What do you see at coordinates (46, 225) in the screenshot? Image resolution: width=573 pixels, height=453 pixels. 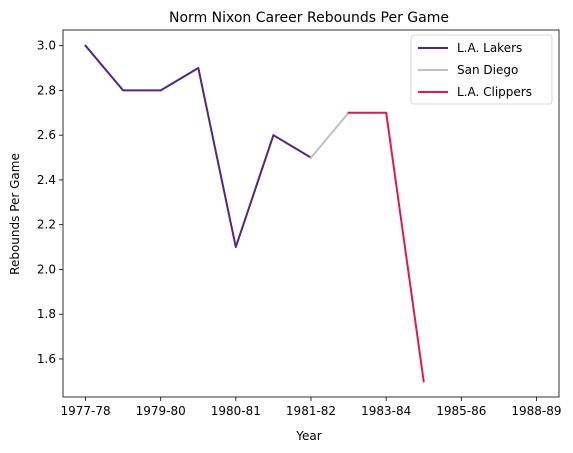 I see `y-tick-label: 2.2` at bounding box center [46, 225].